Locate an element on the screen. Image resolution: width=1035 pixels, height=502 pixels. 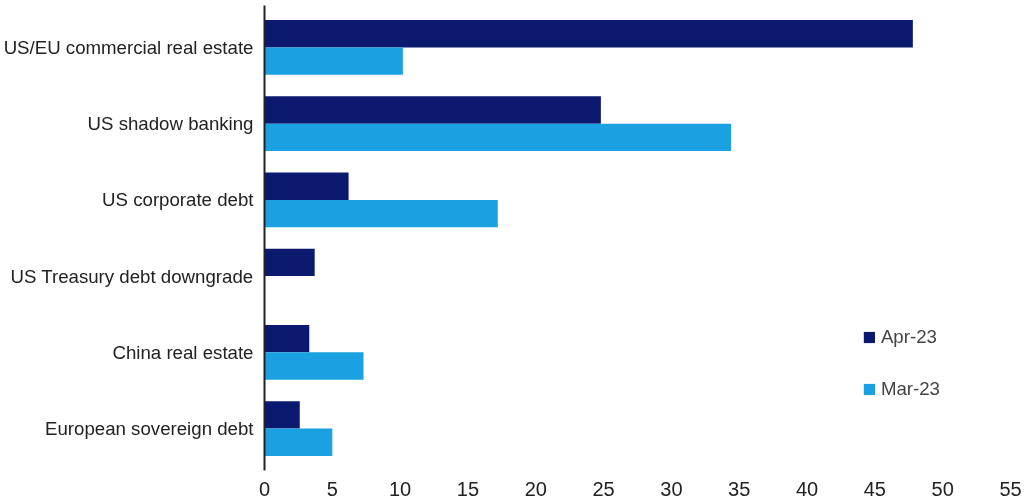
x-tick-label: 0 is located at coordinates (264, 488).